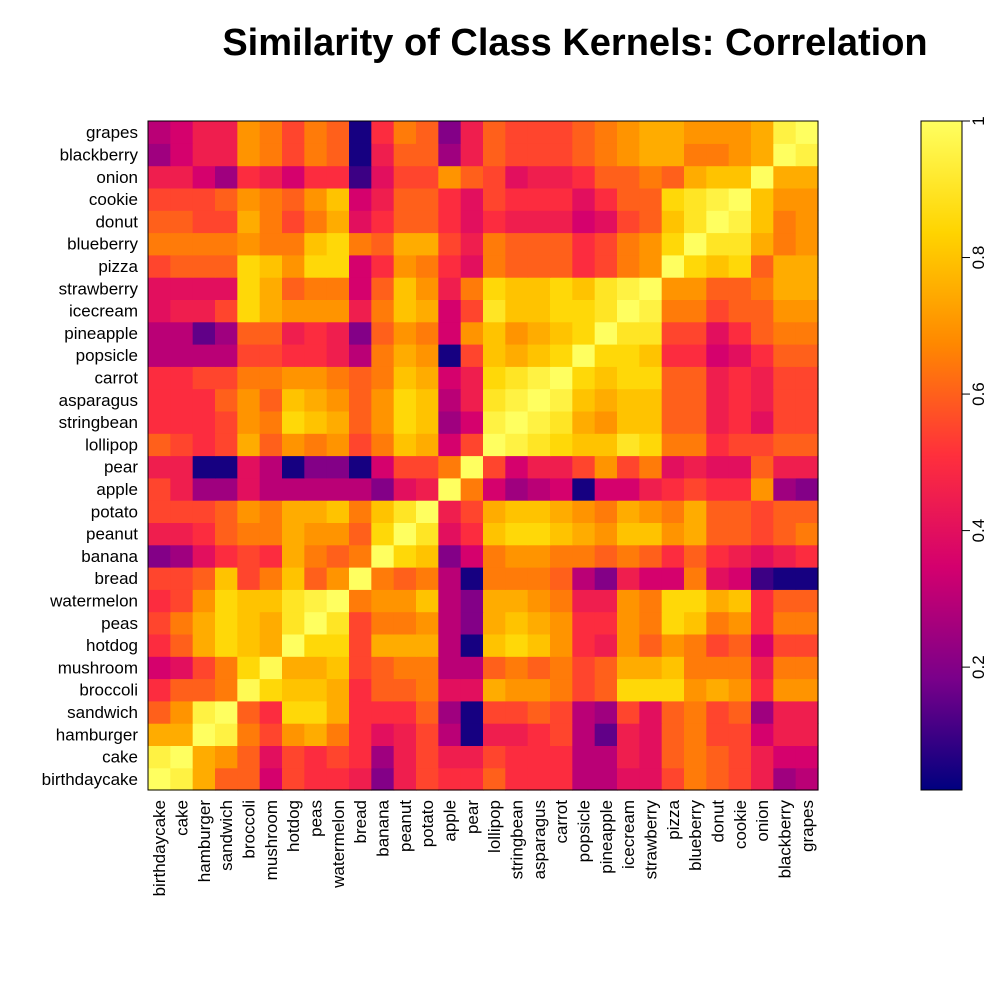  I want to click on heatmap-cell-watermelon-cookie, so click(338, 199).